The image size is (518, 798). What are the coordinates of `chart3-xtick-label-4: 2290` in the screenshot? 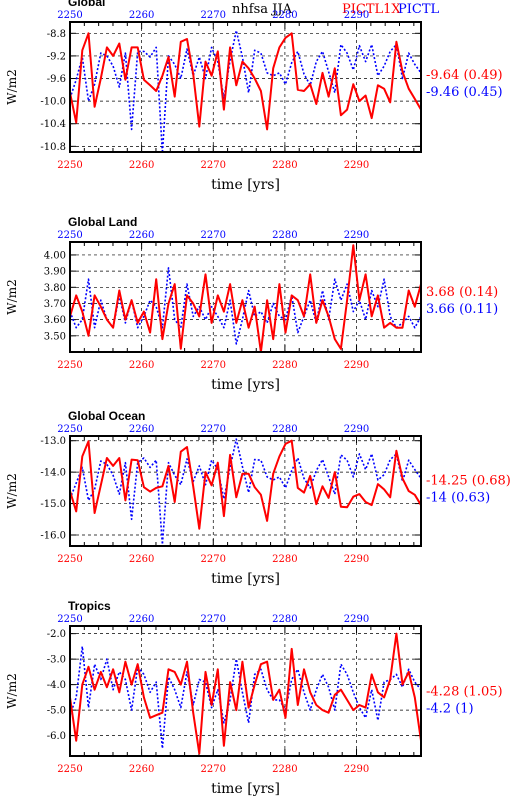 It's located at (356, 769).